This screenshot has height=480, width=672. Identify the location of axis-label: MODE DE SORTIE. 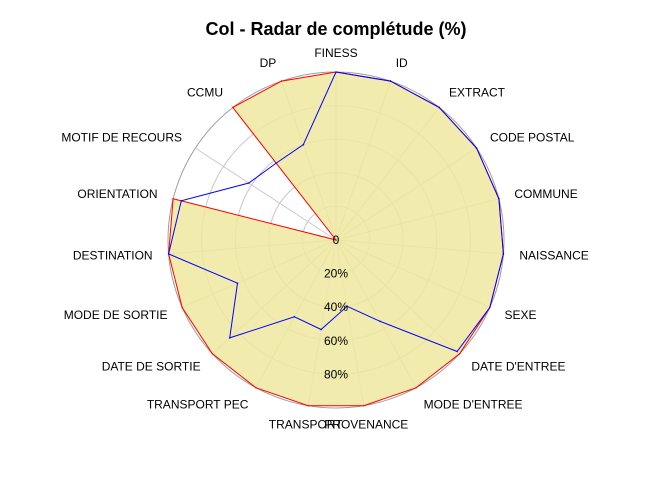
(116, 315).